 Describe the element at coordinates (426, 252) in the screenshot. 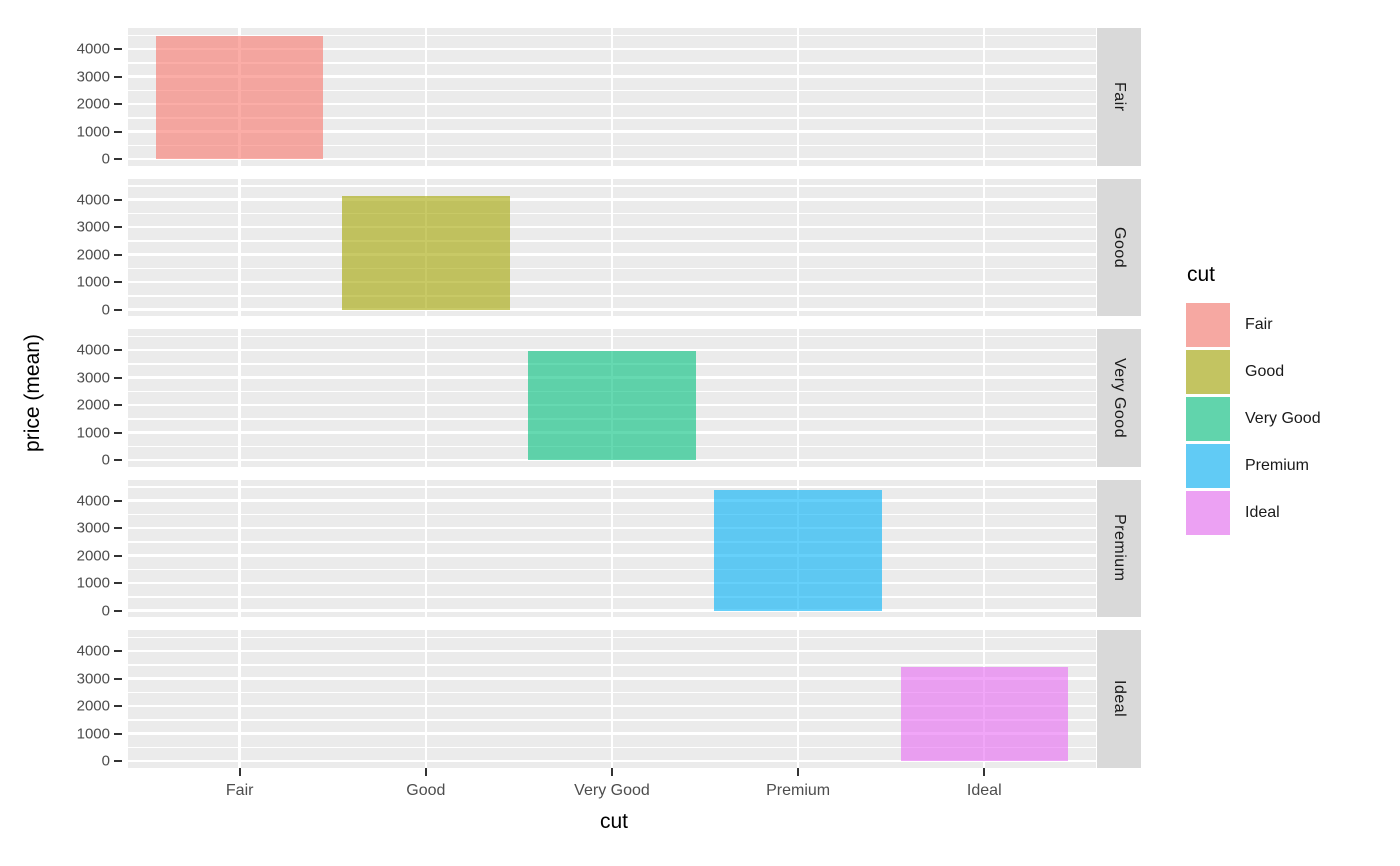

I see `bar-good` at that location.